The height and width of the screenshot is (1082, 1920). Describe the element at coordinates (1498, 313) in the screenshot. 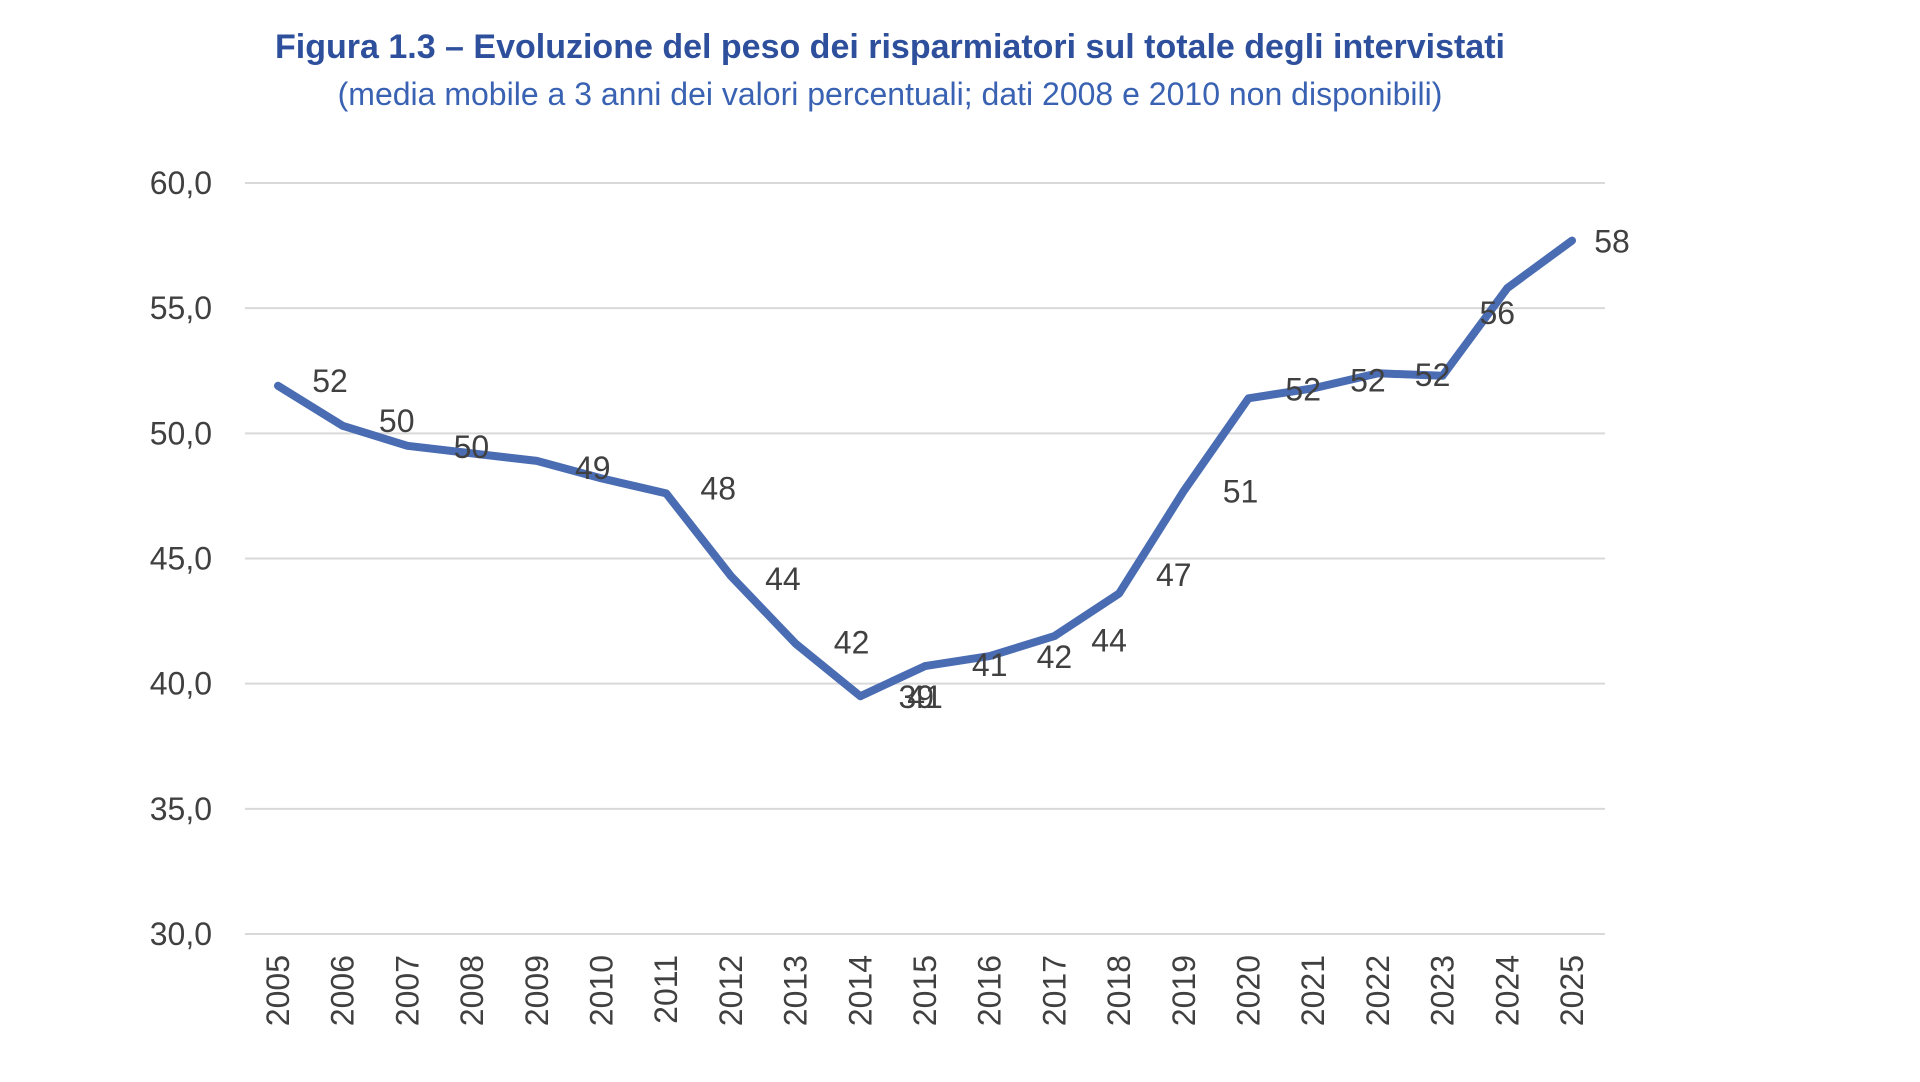

I see `data-label: 56` at that location.